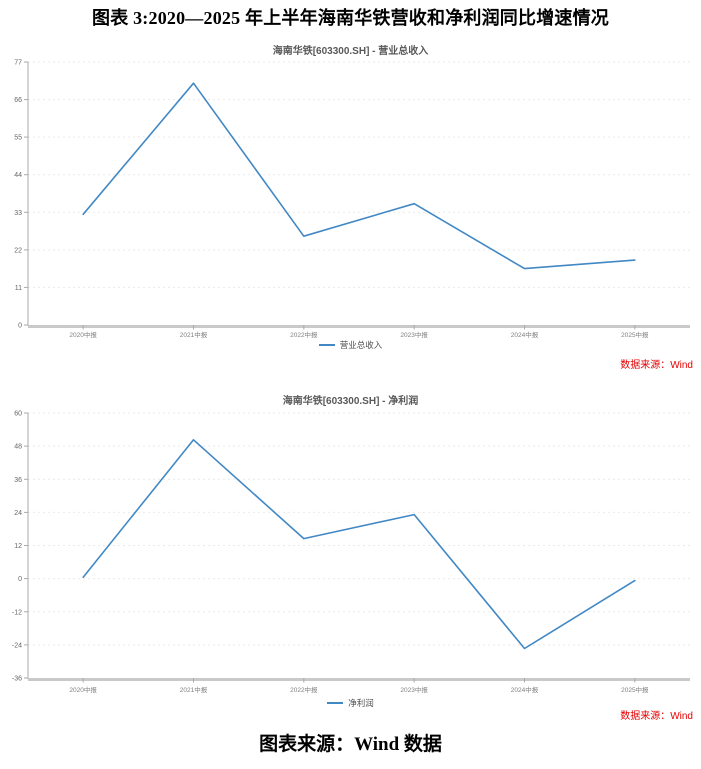 The height and width of the screenshot is (769, 701). I want to click on figure-caption: 图表来源：Wind 数据, so click(350, 744).